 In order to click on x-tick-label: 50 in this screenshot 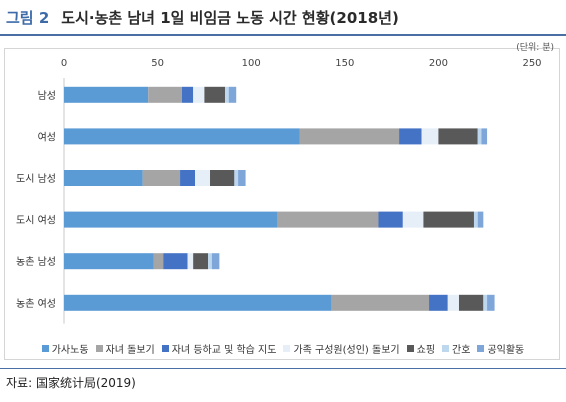, I will do `click(157, 63)`.